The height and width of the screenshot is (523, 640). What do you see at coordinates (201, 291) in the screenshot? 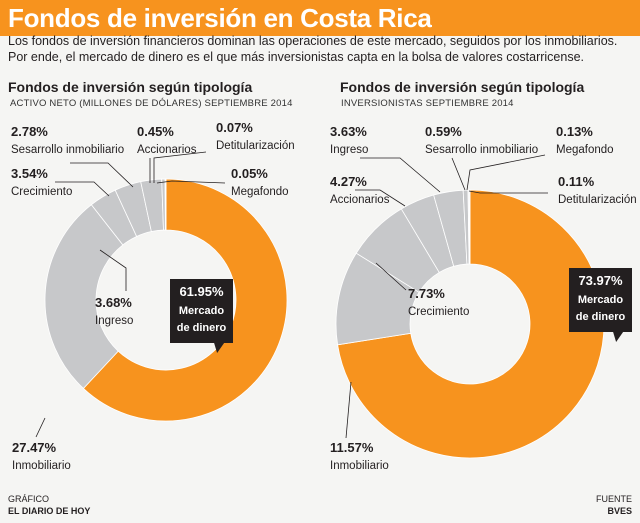
I see `value-label-mercado-de-dinero-1: 61.95%` at bounding box center [201, 291].